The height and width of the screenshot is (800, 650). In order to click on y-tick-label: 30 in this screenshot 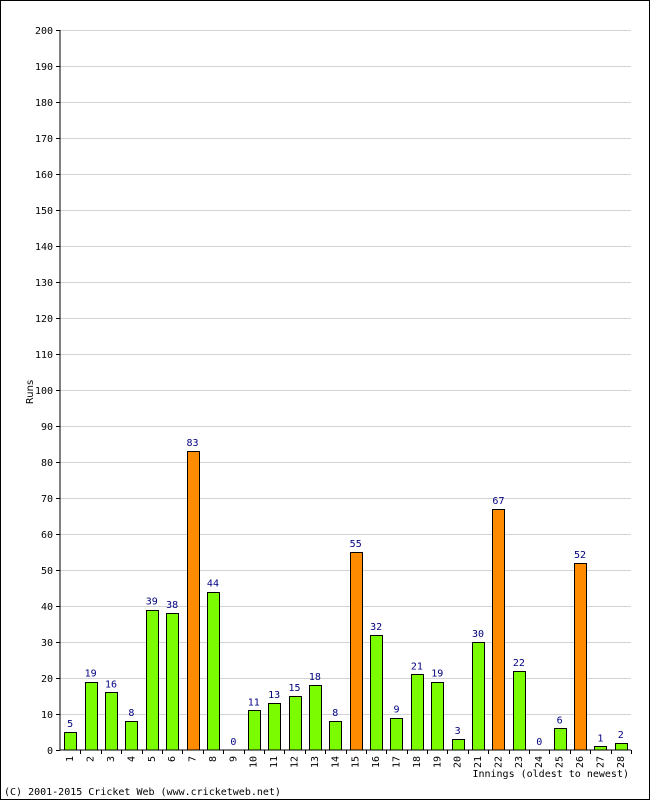, I will do `click(47, 643)`.